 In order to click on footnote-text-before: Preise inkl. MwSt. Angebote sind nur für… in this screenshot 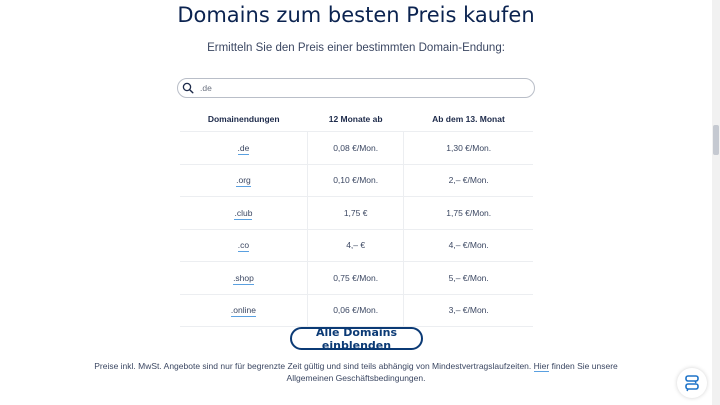, I will do `click(314, 366)`.